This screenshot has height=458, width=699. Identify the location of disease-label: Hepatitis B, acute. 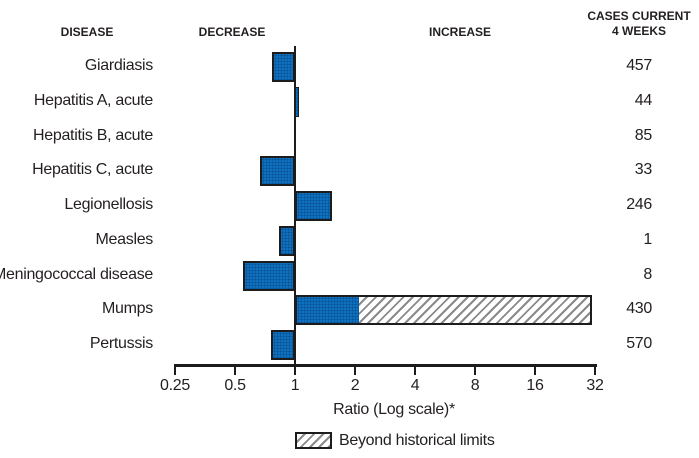
(93, 135).